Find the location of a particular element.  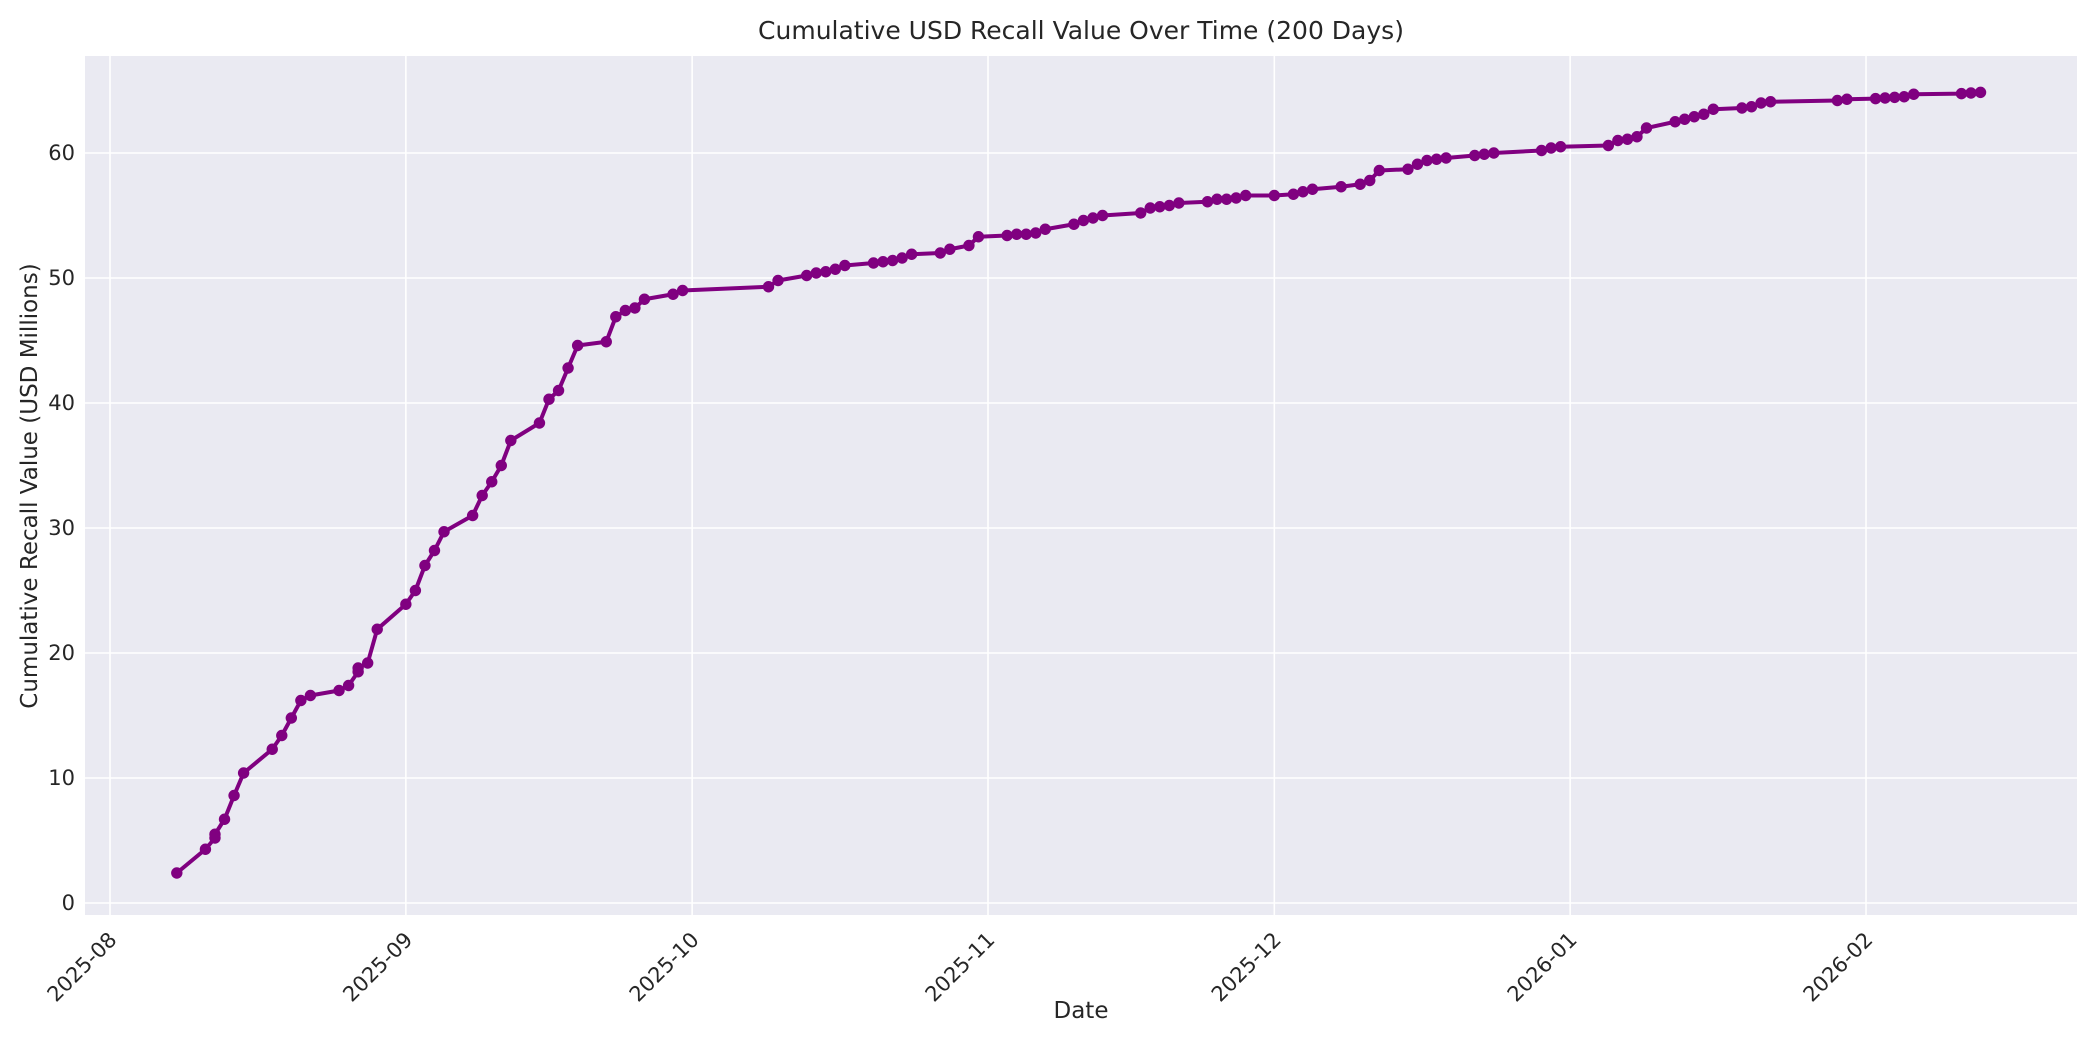

x-tick-label: 2026-02 is located at coordinates (1838, 967).